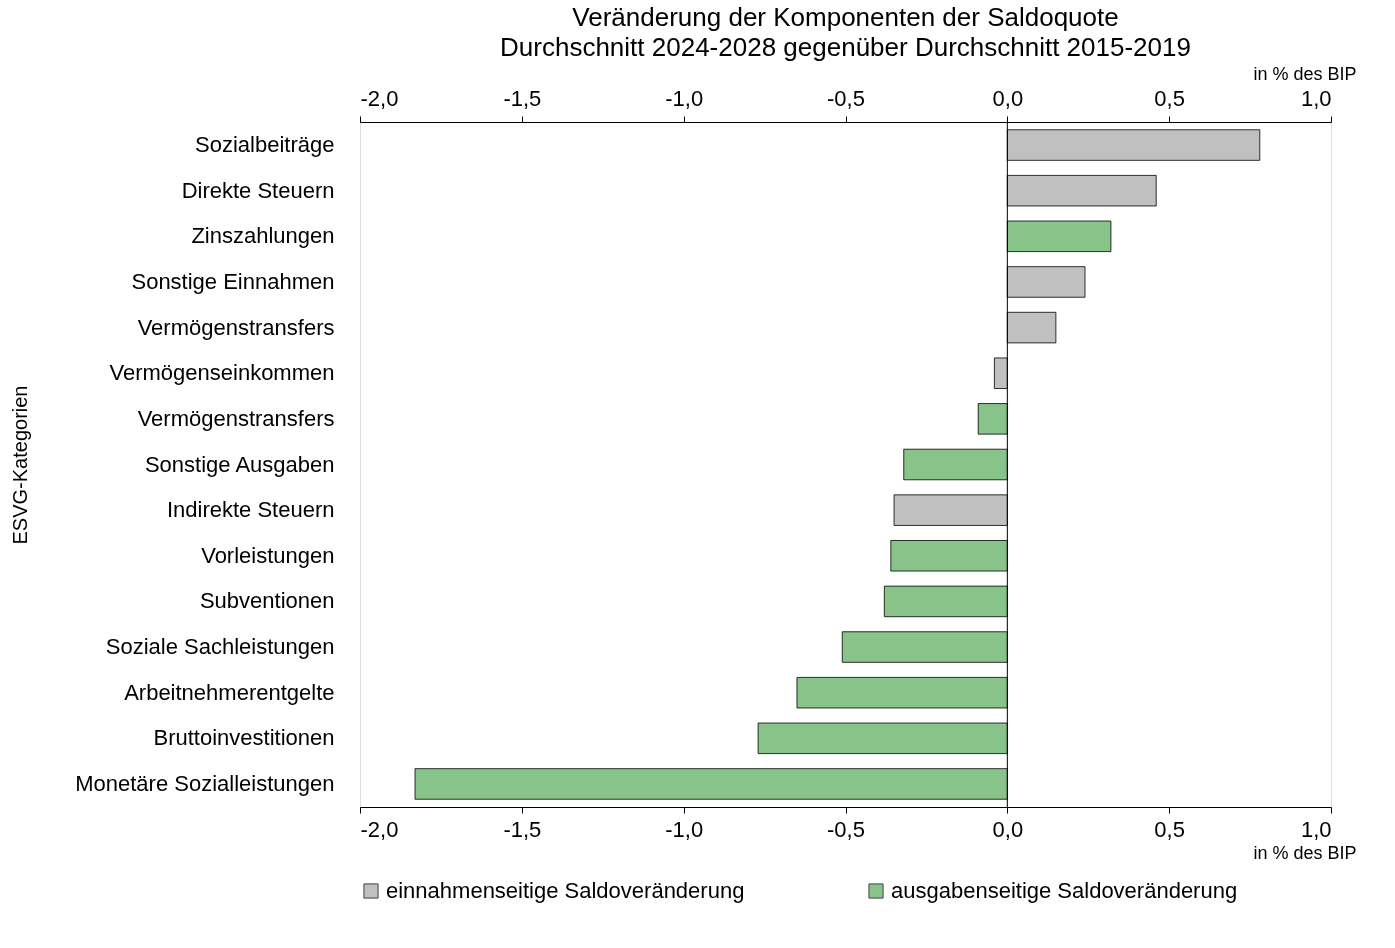  I want to click on x2-tick-label: -1,5, so click(522, 98).